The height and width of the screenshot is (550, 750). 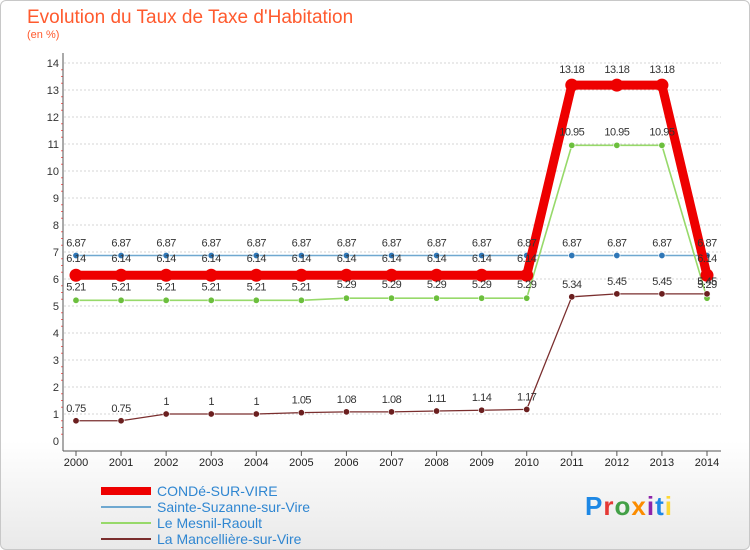 I want to click on legend-label-la-manceliere-sur-vire: La Mancellière-sur-Vire, so click(x=229, y=539).